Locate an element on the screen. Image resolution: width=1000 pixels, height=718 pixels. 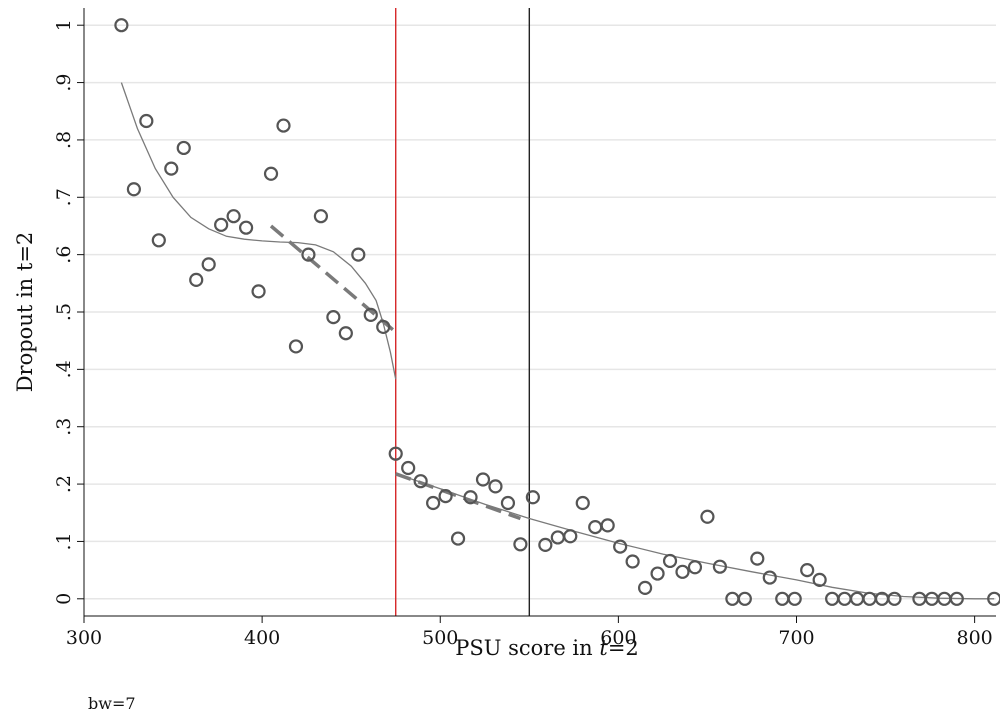
bandwidth-note: bw=7 is located at coordinates (112, 703).